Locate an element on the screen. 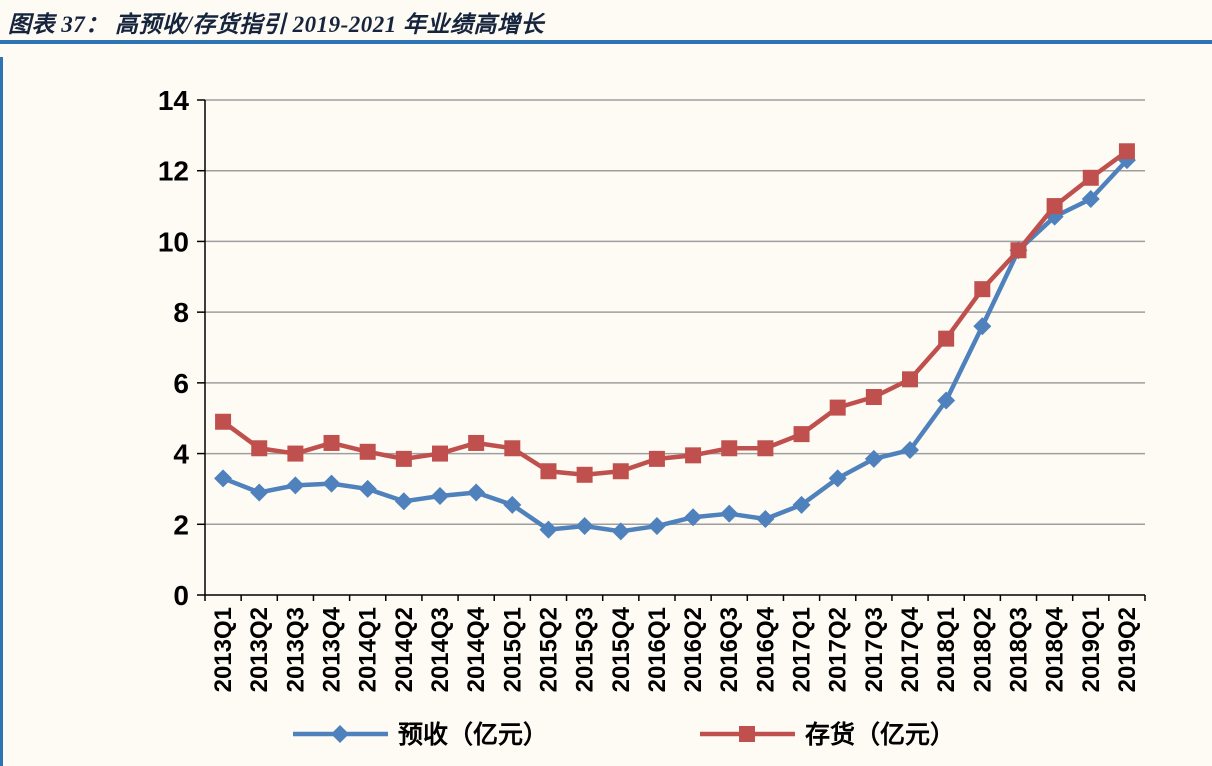  svg-text: 2017Q4 is located at coordinates (910, 649).